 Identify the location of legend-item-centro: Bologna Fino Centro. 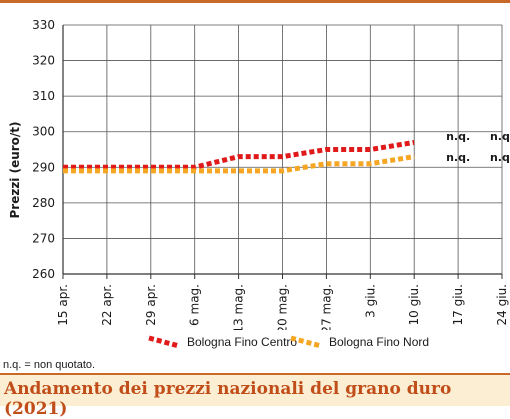
(222, 342).